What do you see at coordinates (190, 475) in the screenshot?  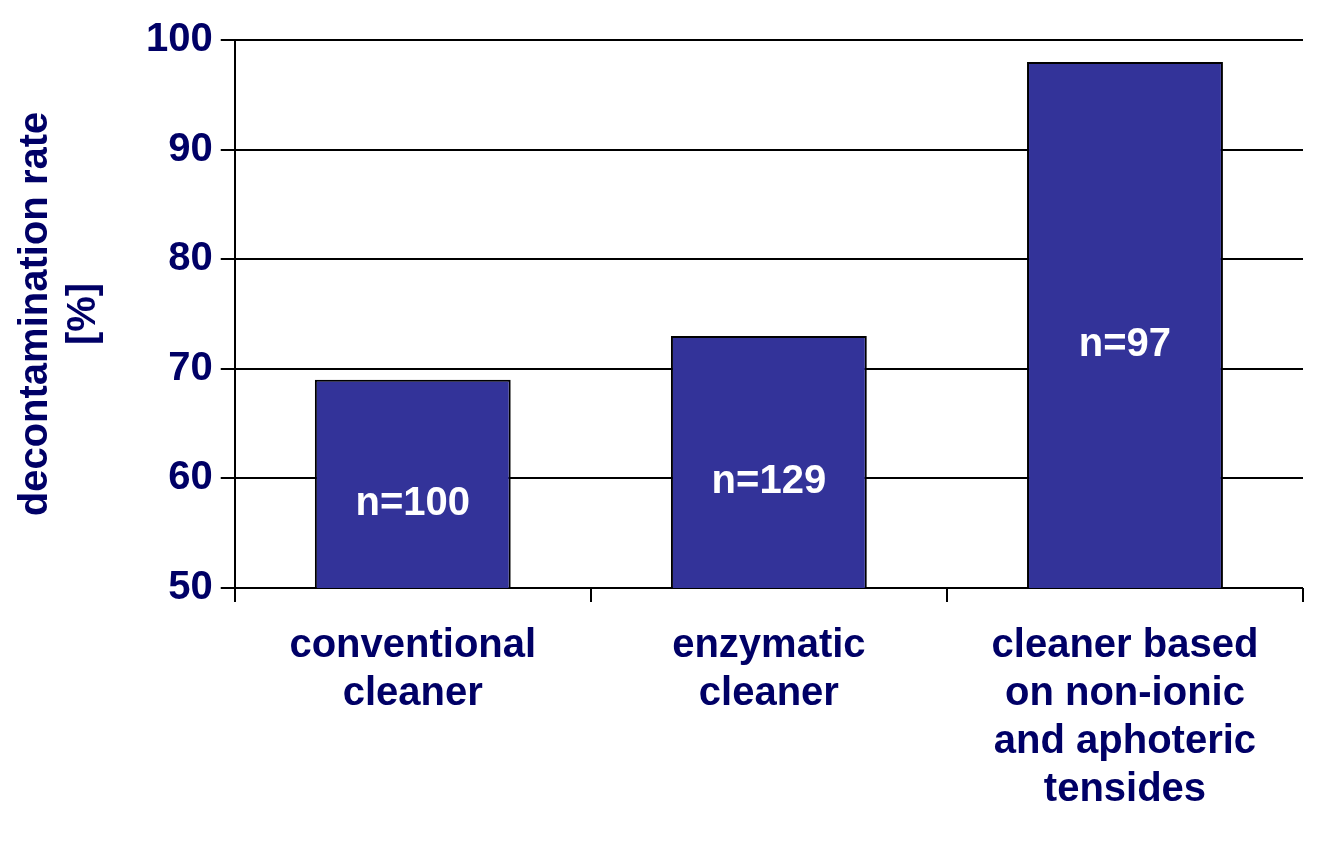 I see `y-tick-label: 60` at bounding box center [190, 475].